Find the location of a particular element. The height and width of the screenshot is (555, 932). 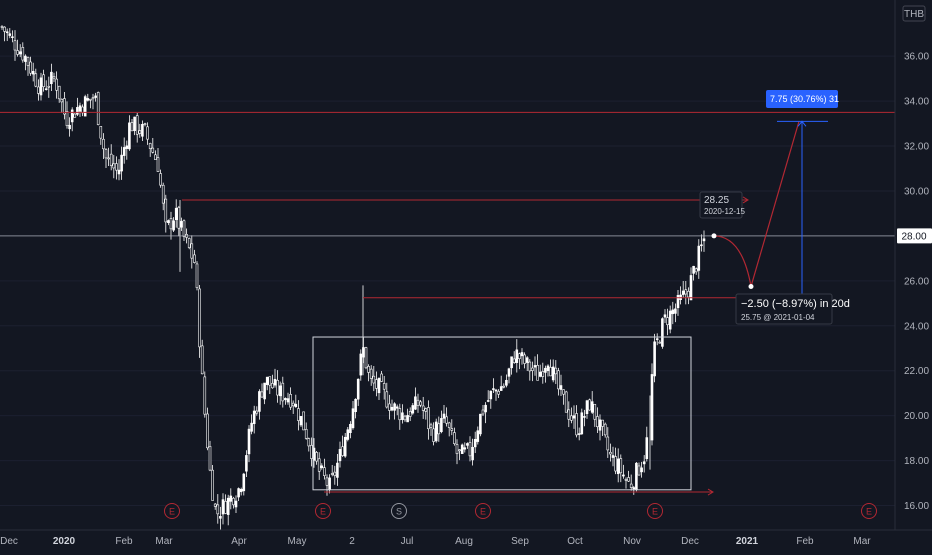

range-box is located at coordinates (502, 413).